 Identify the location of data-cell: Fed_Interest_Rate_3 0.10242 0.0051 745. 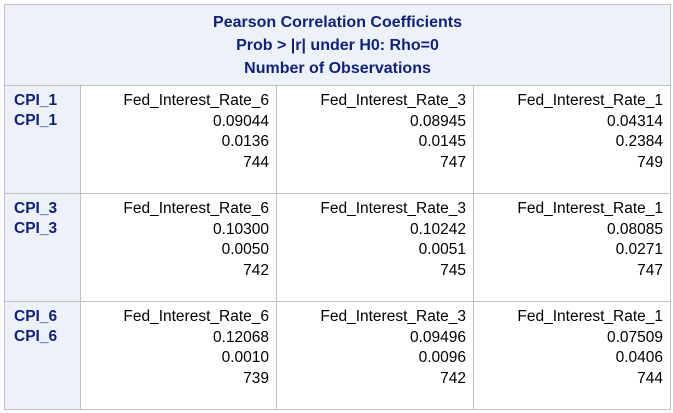
(375, 247).